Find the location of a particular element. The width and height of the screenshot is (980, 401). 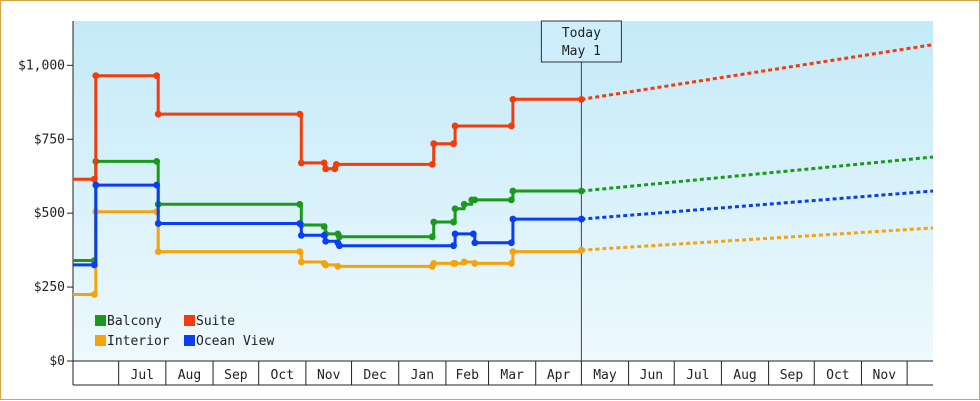

legend-swatch-ocean-view is located at coordinates (189, 340).